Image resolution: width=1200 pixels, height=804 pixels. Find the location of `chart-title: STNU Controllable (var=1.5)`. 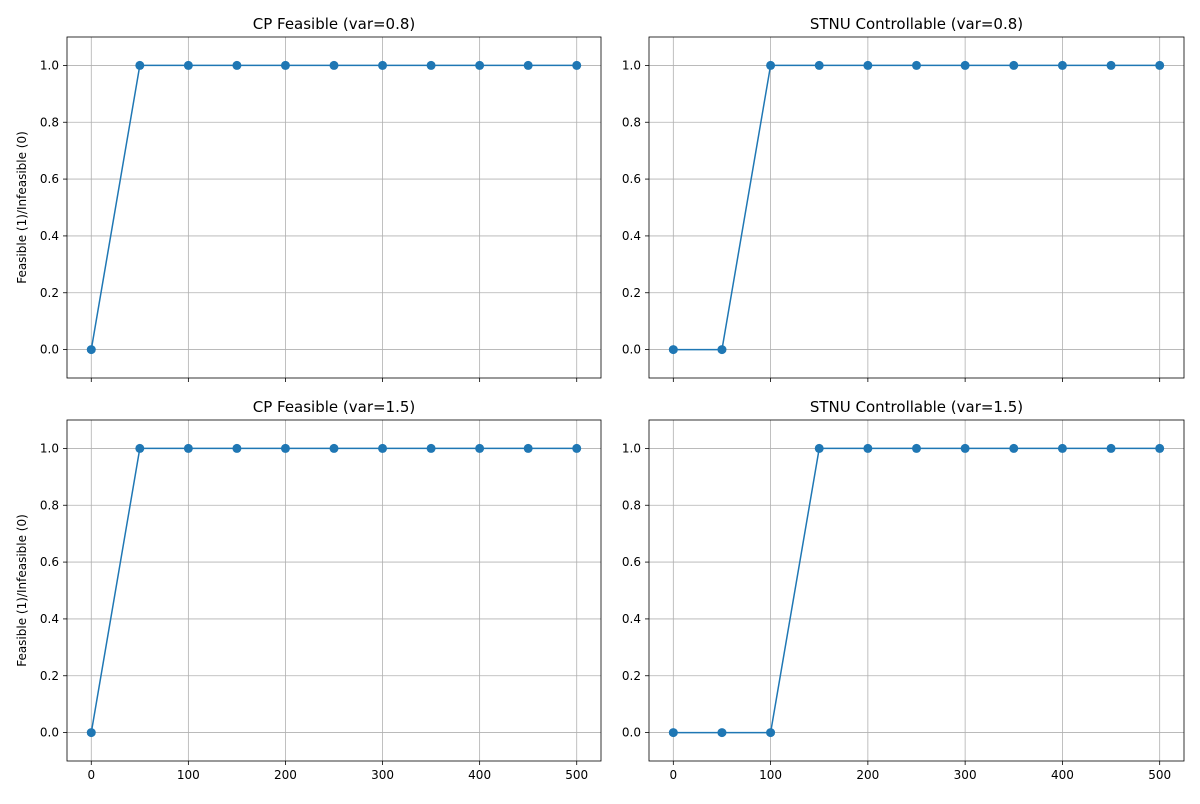

chart-title: STNU Controllable (var=1.5) is located at coordinates (916, 407).